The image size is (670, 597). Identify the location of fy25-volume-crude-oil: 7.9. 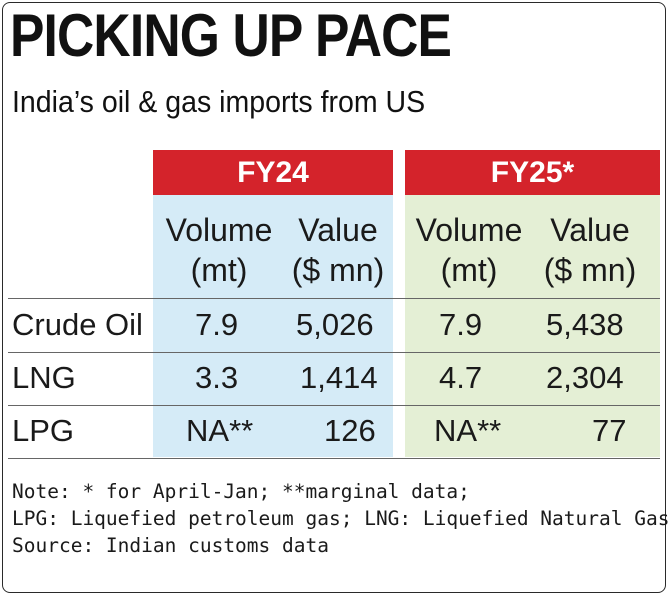
(461, 324).